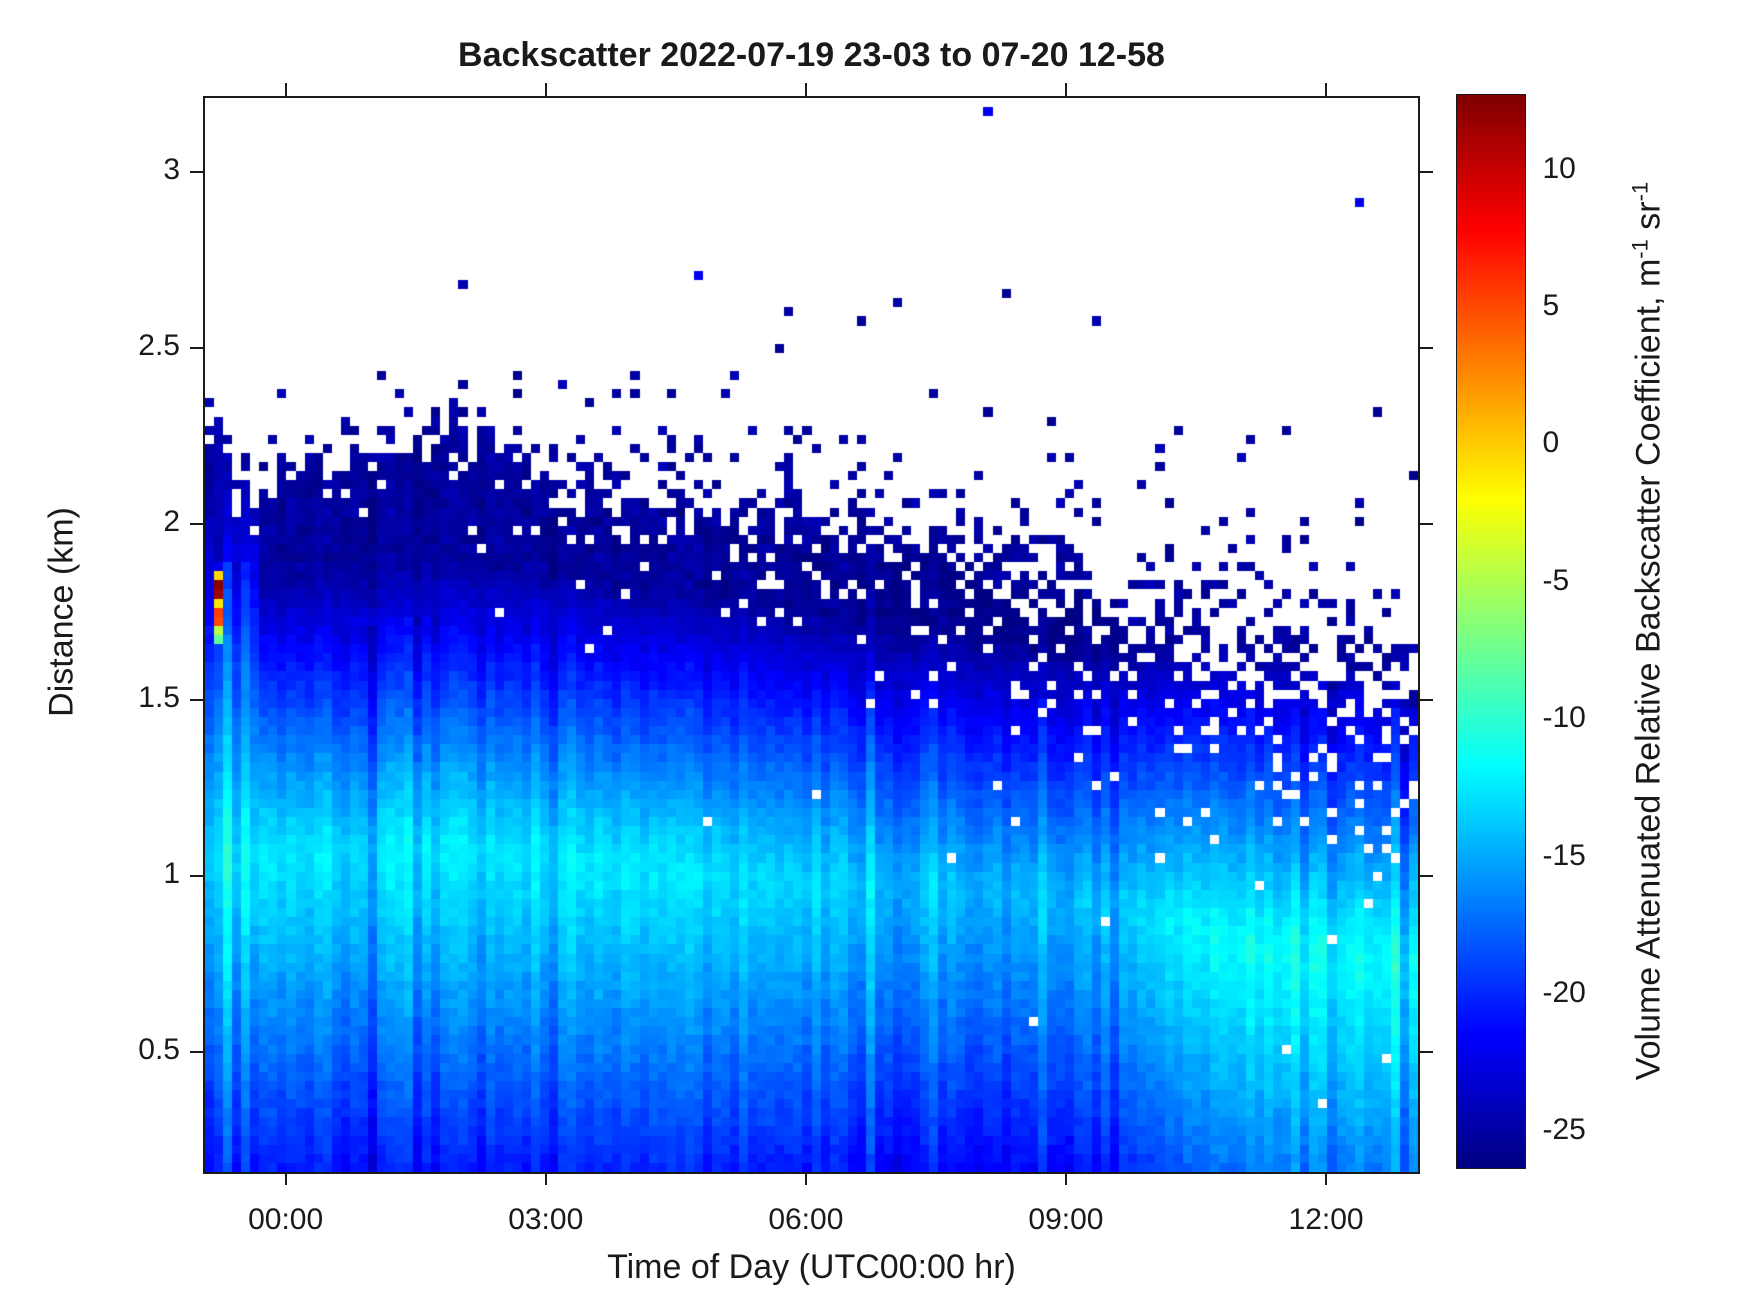 The image size is (1750, 1313). What do you see at coordinates (61, 612) in the screenshot?
I see `y-axis-label: Distance (km)` at bounding box center [61, 612].